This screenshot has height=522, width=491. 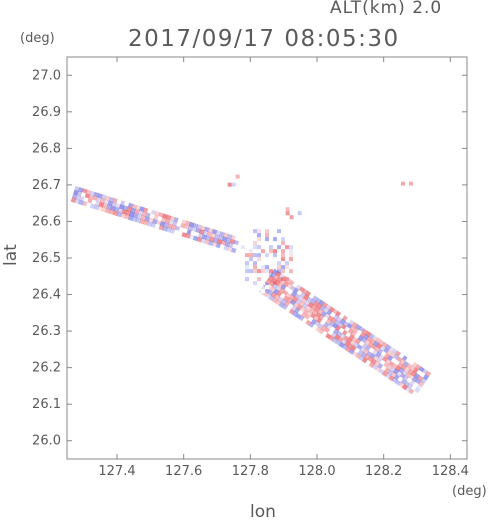 I want to click on x-tick-label: 127.6, so click(x=183, y=471).